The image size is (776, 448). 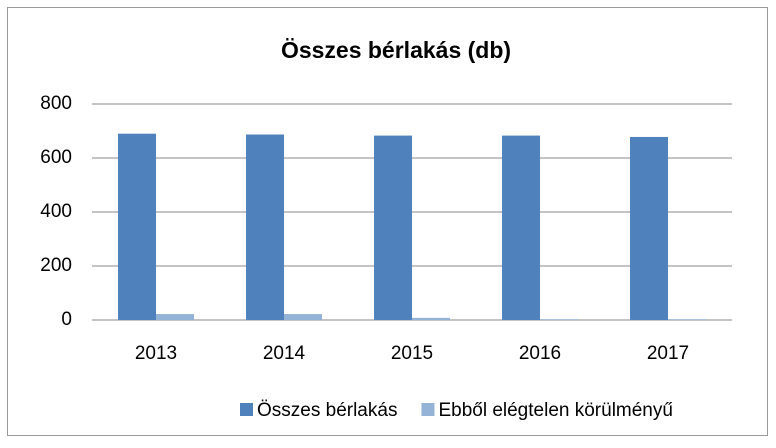 I want to click on y-tick-label: 600, so click(x=56, y=157).